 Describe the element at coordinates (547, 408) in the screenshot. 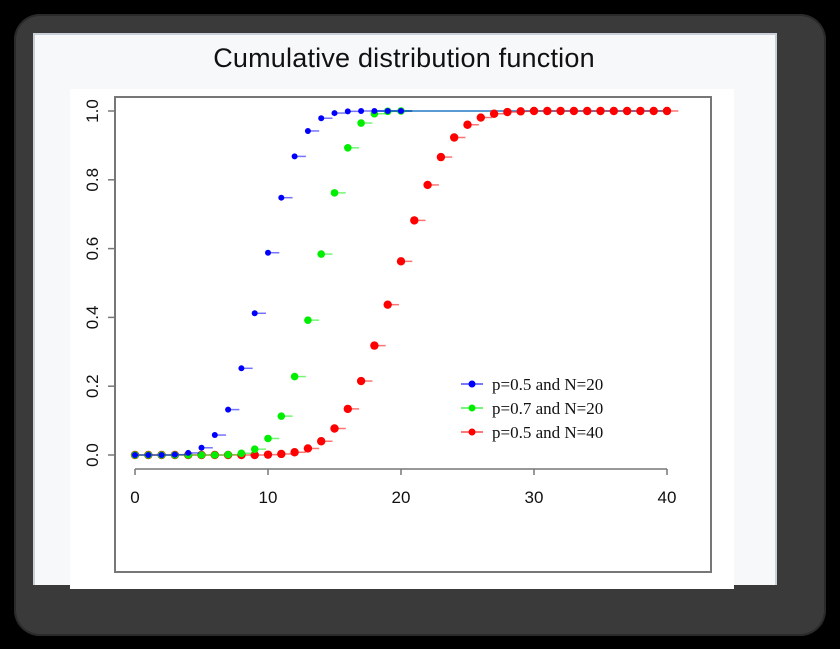

I see `legend-label: p=0.7 and N=20` at that location.